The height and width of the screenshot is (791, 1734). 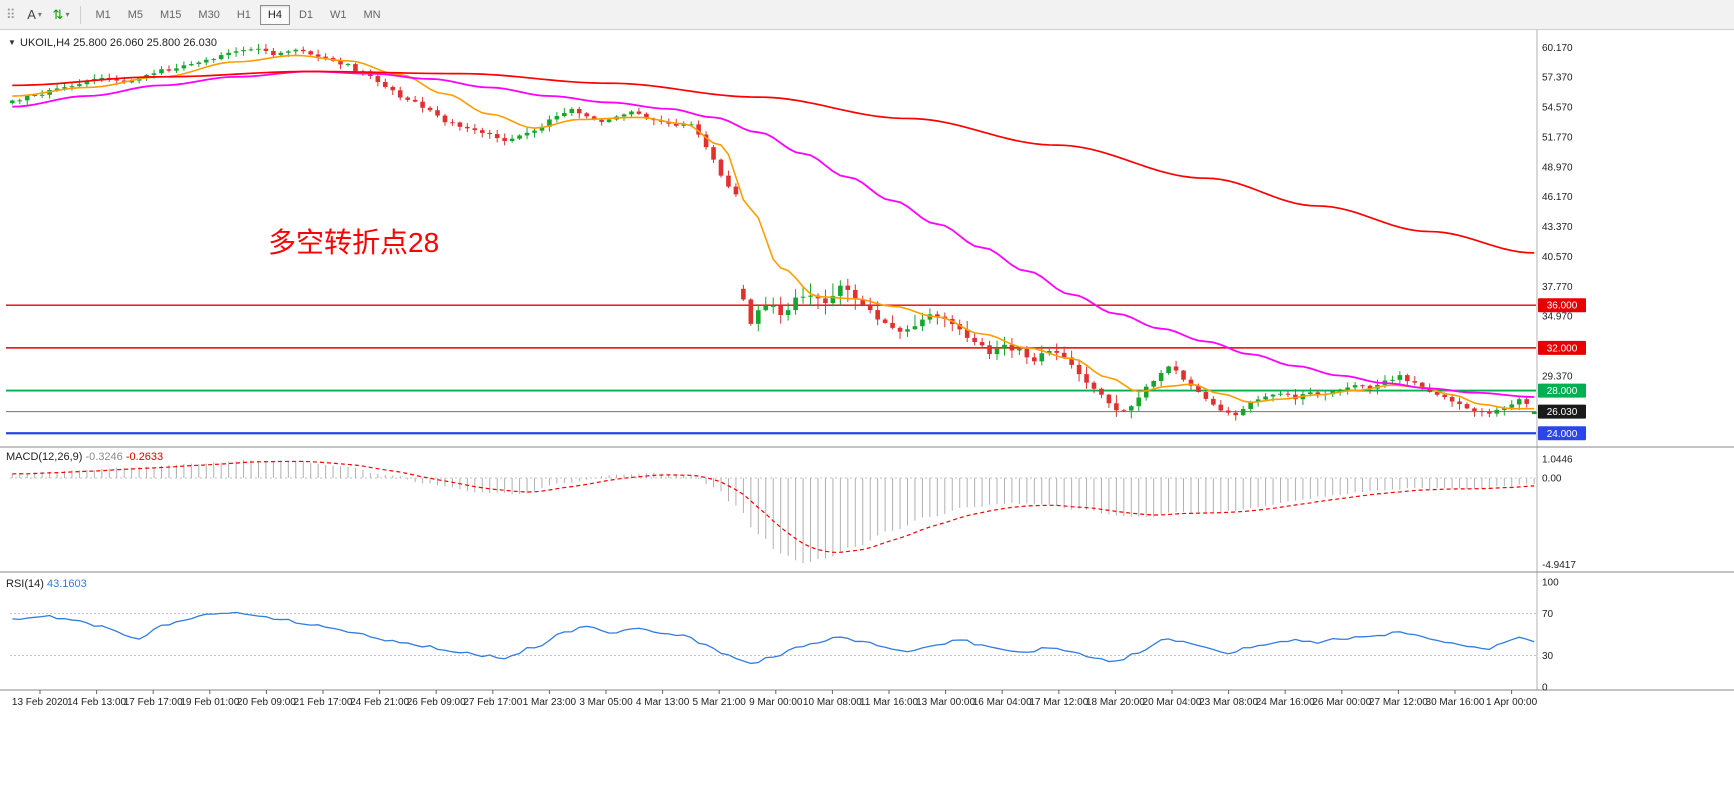 I want to click on text-tool-button: A ▾, so click(x=35, y=15).